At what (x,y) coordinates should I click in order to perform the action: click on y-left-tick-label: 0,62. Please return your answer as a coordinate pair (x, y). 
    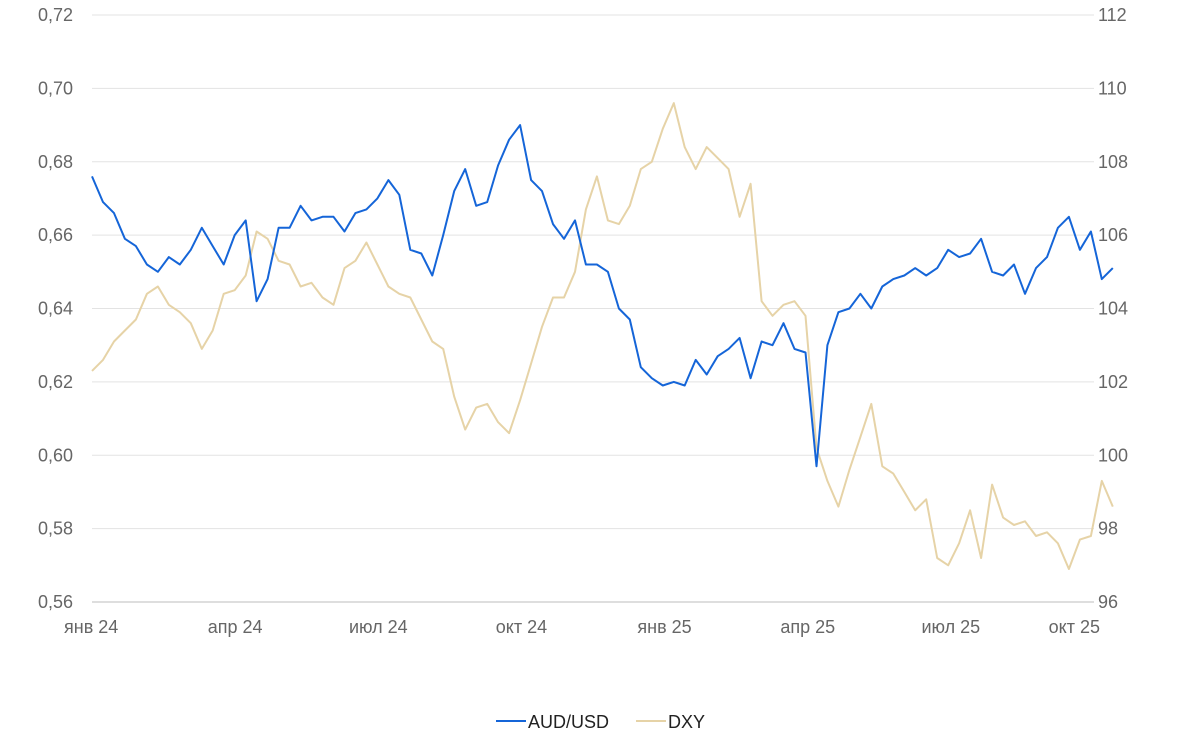
    Looking at the image, I should click on (55, 382).